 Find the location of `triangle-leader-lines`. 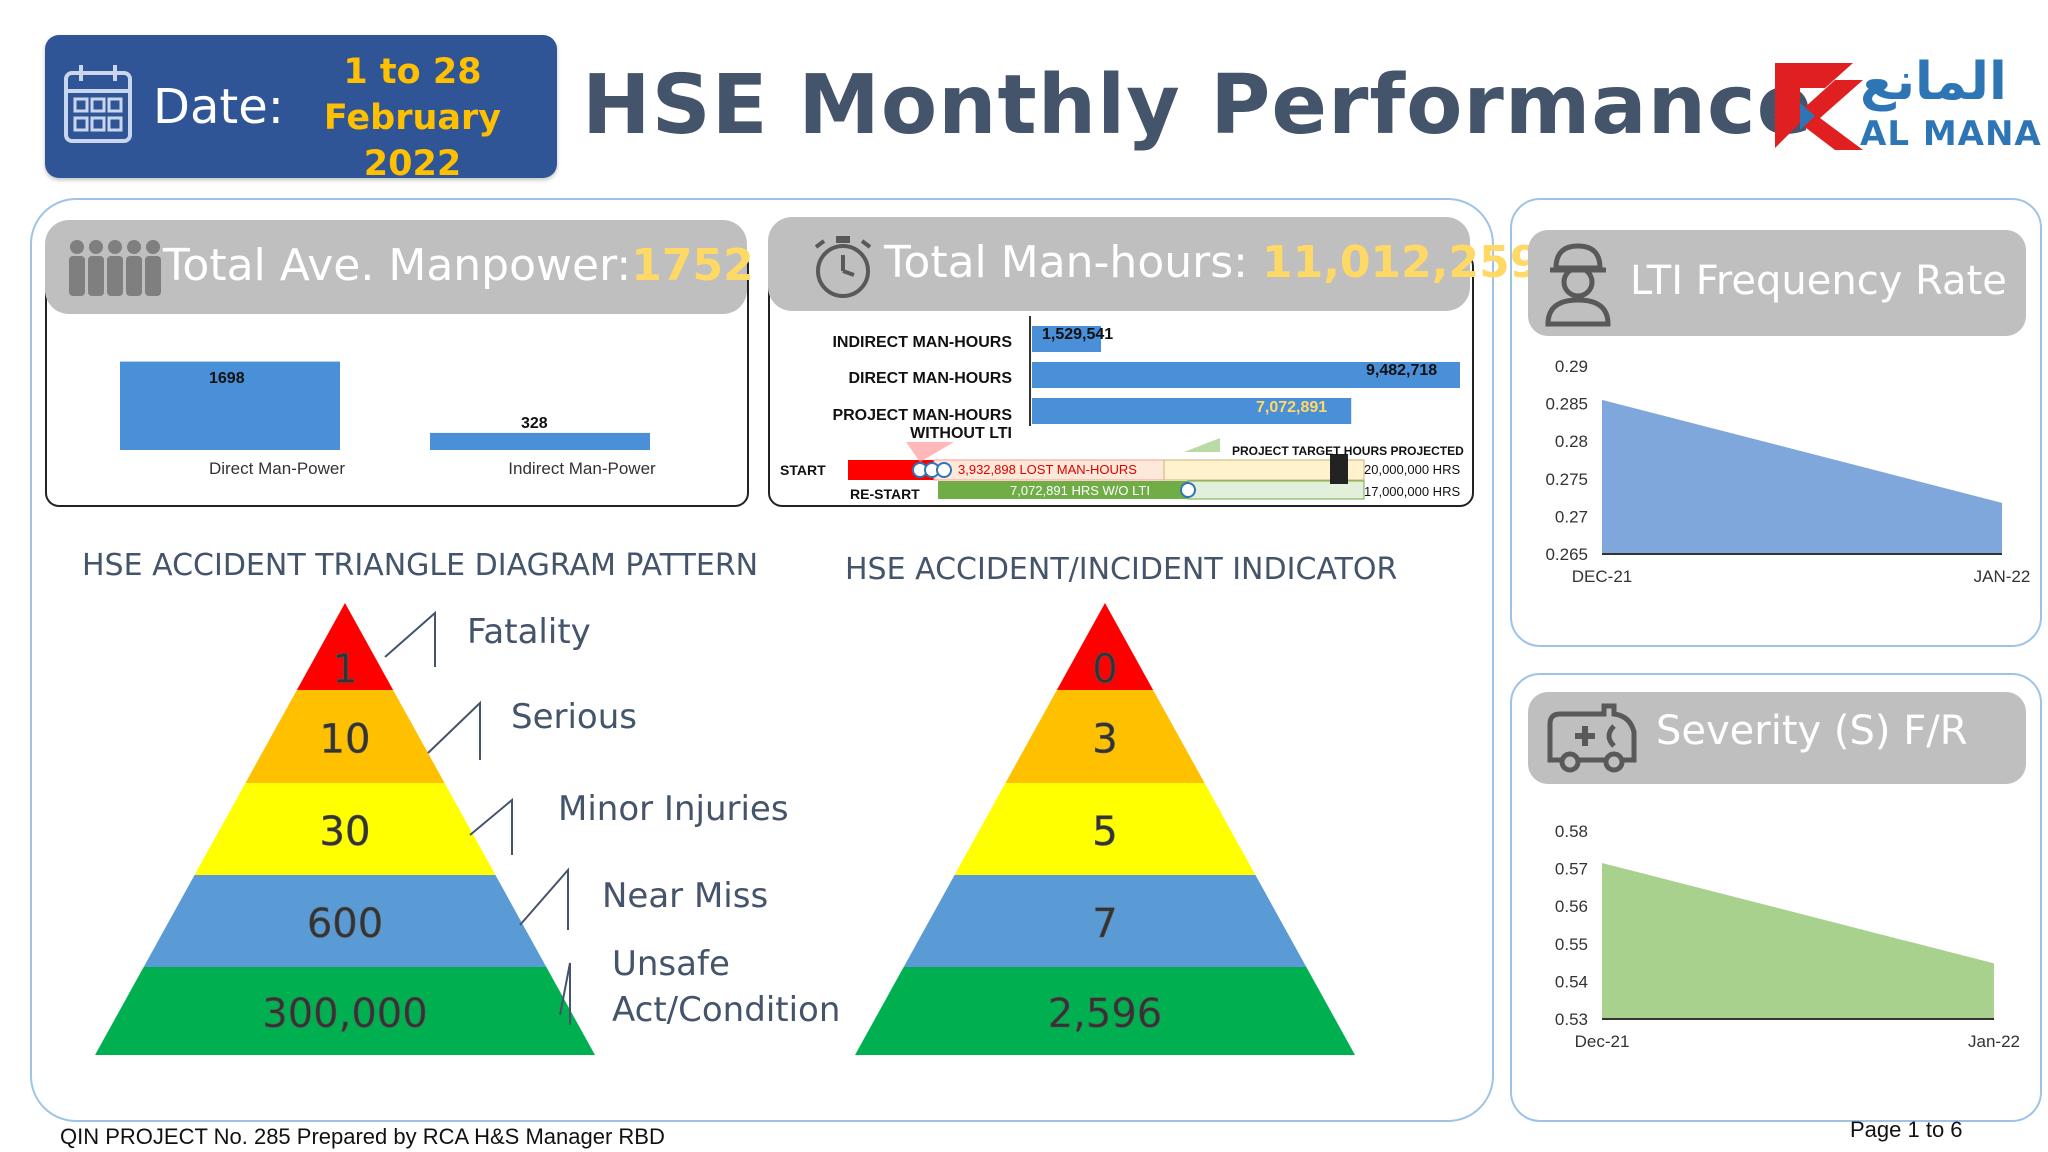

triangle-leader-lines is located at coordinates (477, 817).